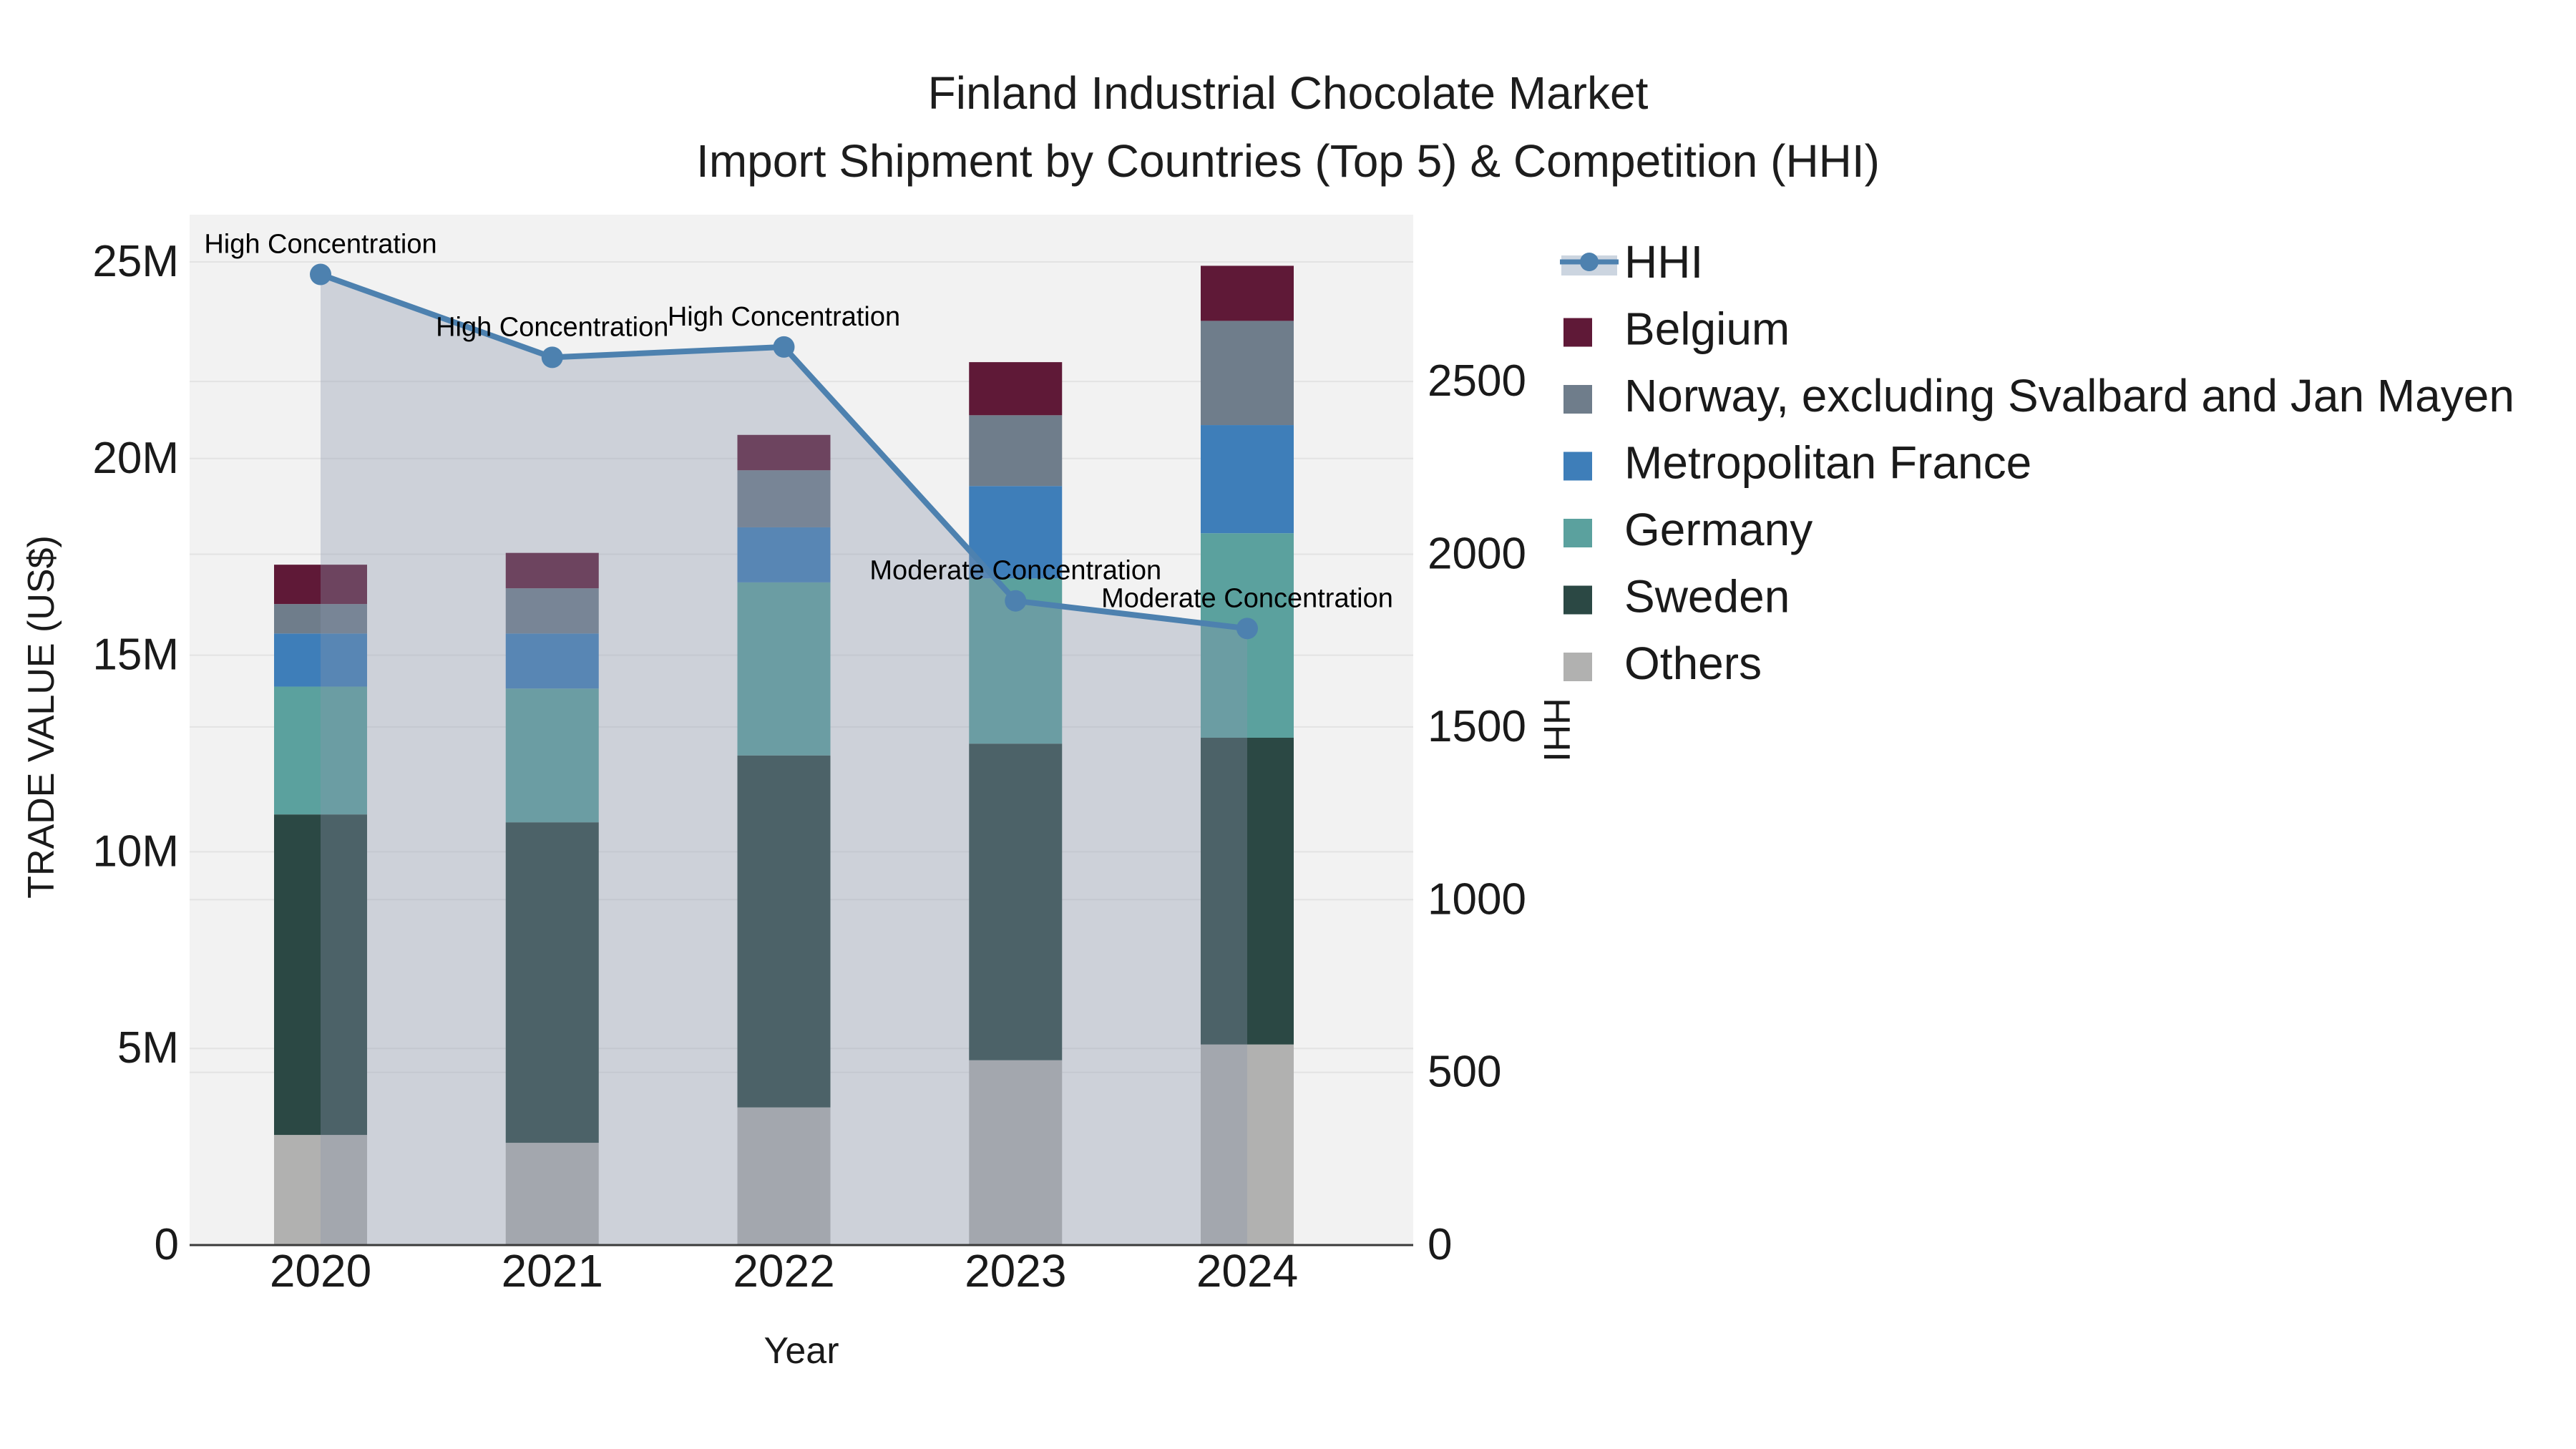 The image size is (2576, 1449). Describe the element at coordinates (552, 357) in the screenshot. I see `hhi-marker-2021` at that location.